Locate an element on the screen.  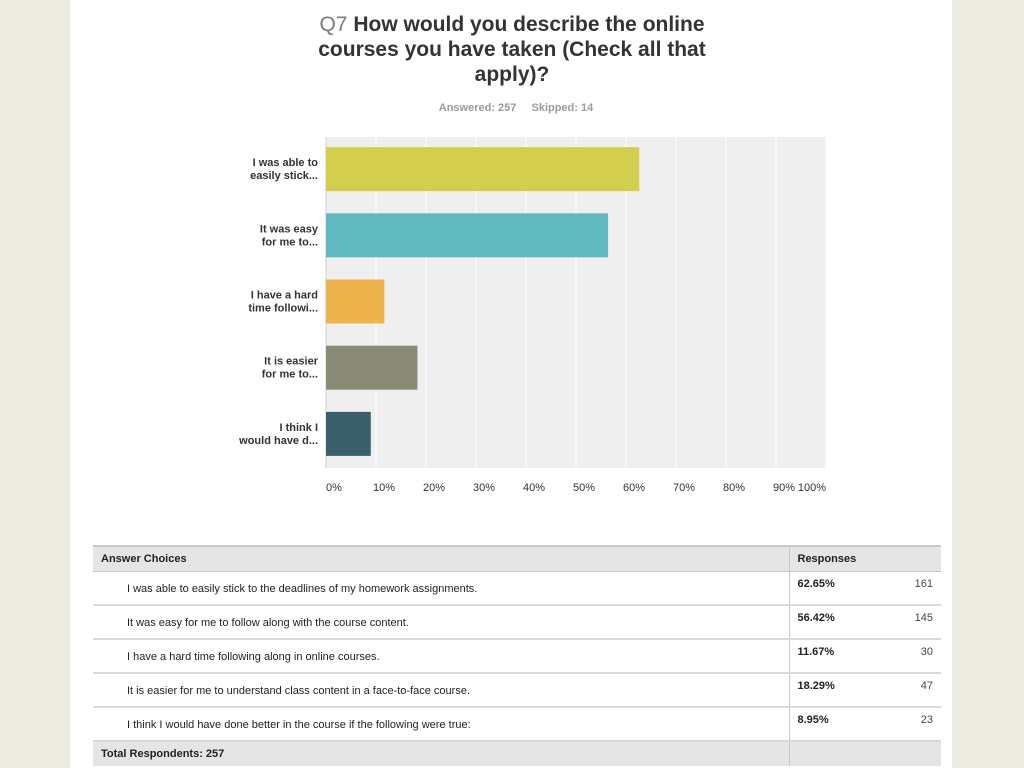
x-tick-label: 100% is located at coordinates (812, 488).